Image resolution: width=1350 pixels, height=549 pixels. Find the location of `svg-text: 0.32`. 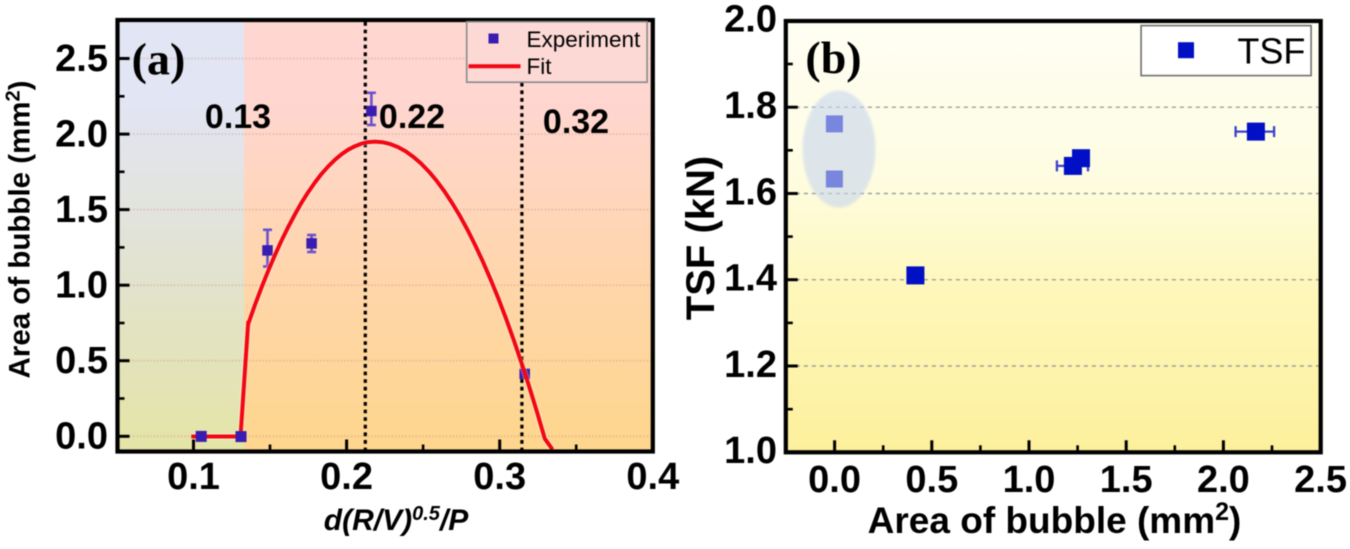

svg-text: 0.32 is located at coordinates (576, 122).